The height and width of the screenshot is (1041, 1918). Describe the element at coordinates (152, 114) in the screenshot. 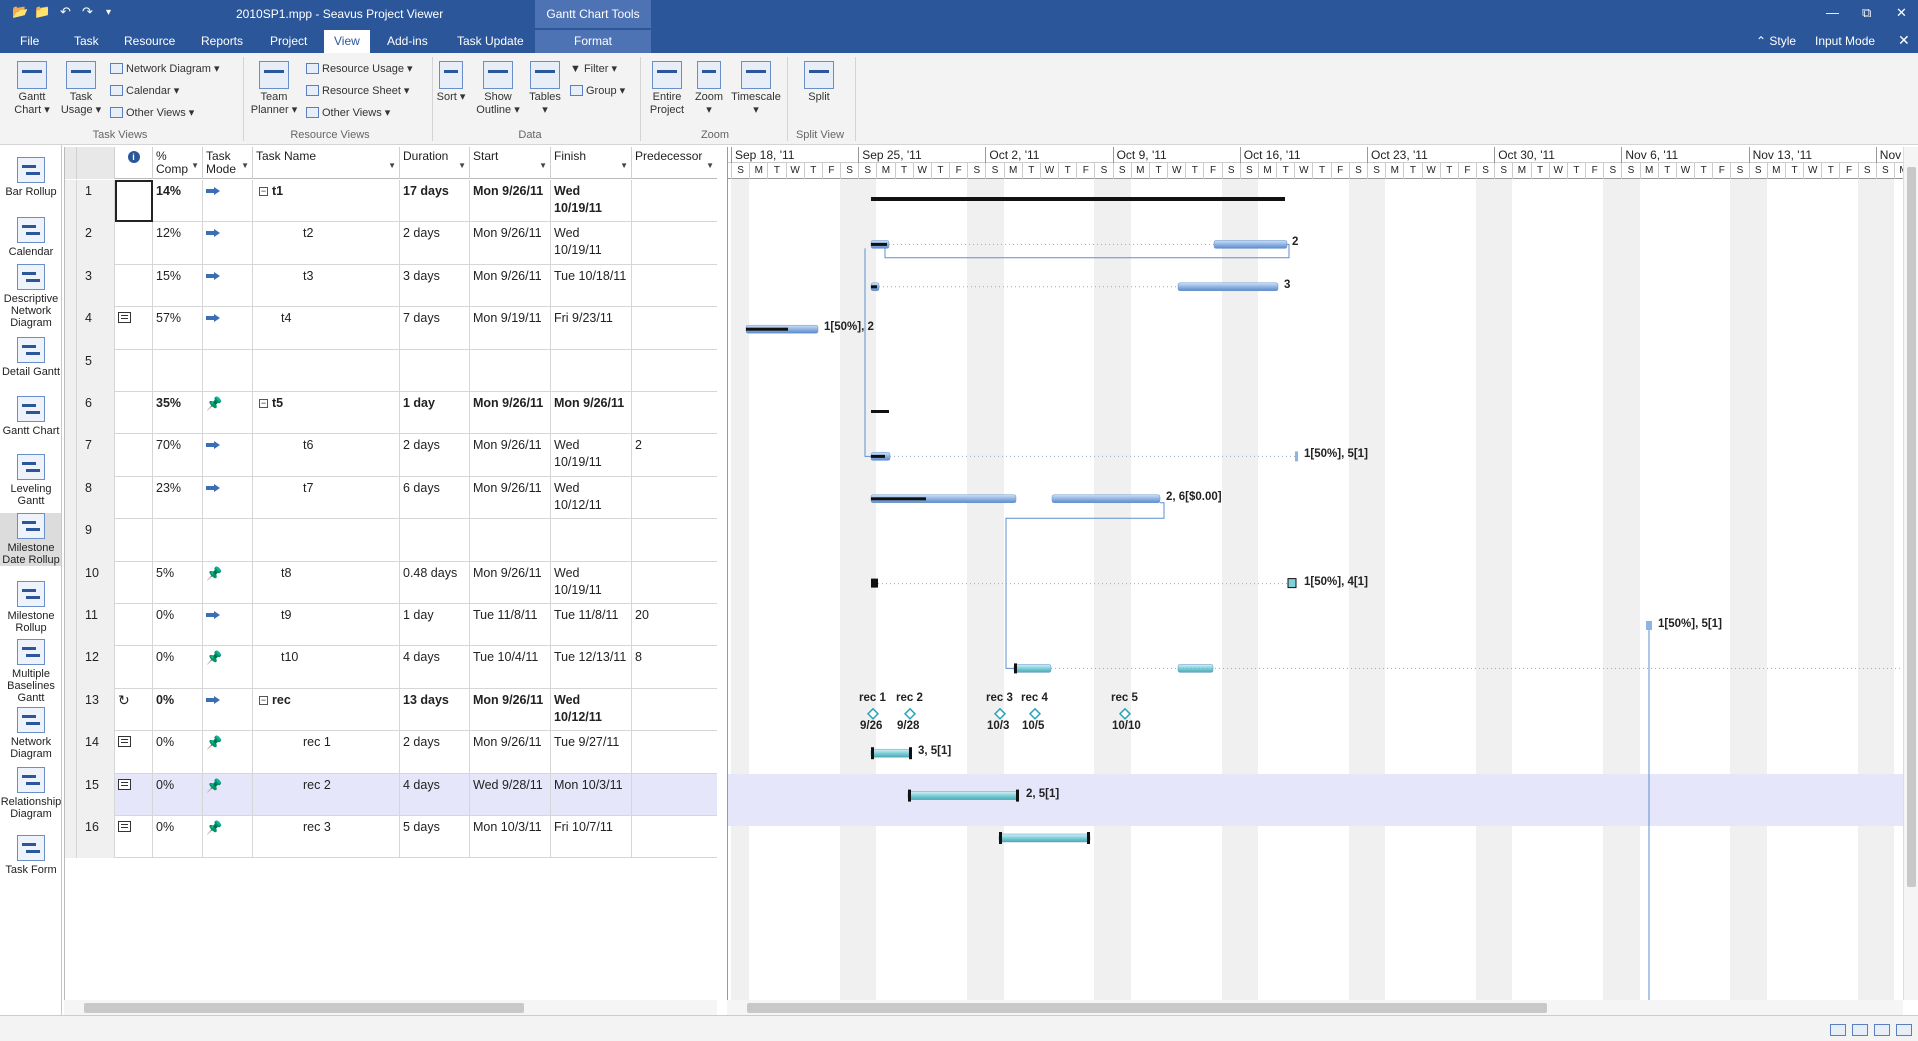

I see `other-views-button: Other Views ▾` at that location.